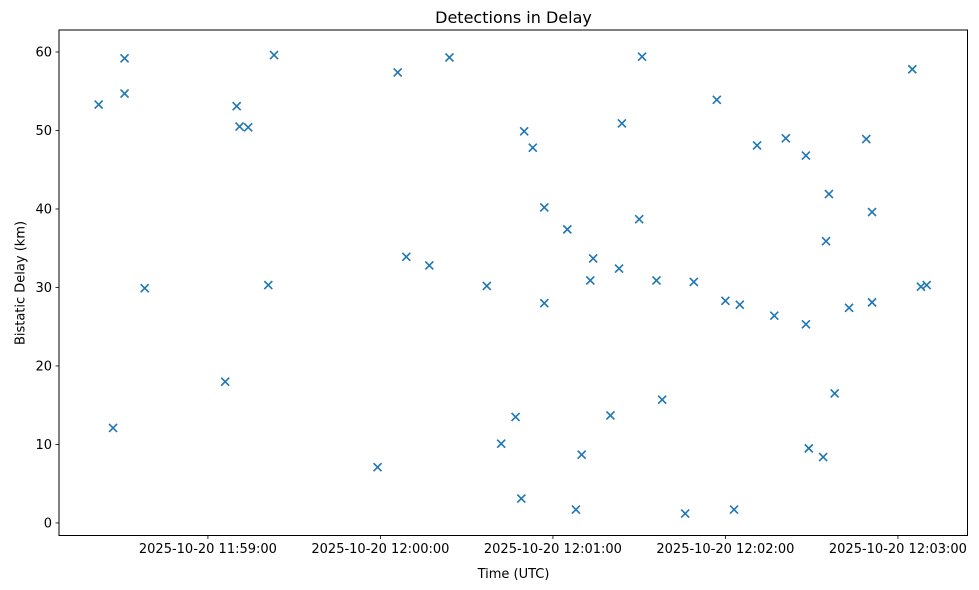 The image size is (979, 590). Describe the element at coordinates (513, 17) in the screenshot. I see `chart-title: Detections in Delay` at that location.